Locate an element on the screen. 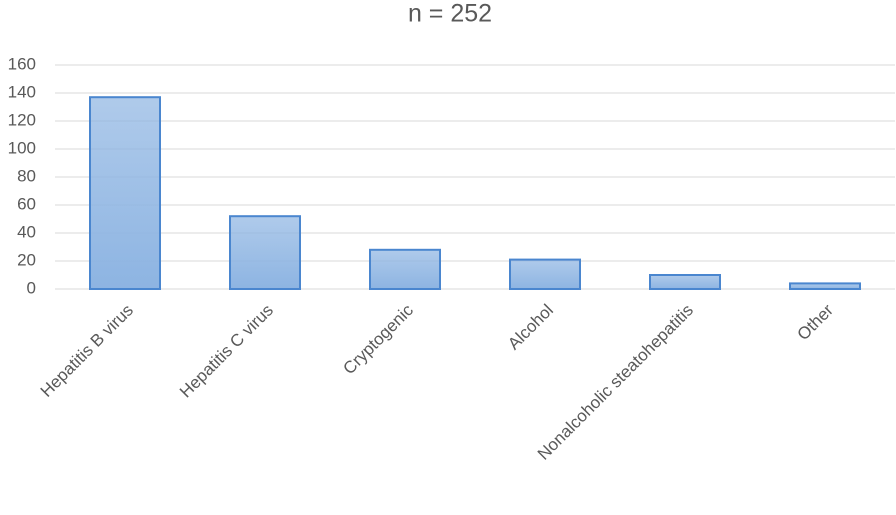 This screenshot has height=515, width=896. y-tick-label: 60 is located at coordinates (26, 203).